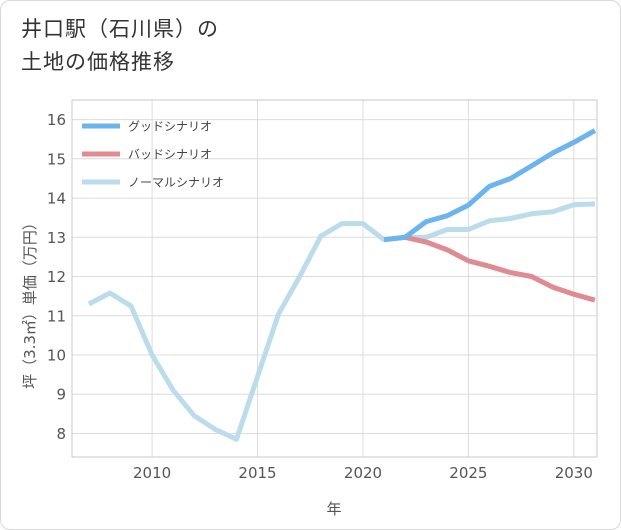 This screenshot has width=621, height=530. Describe the element at coordinates (56, 120) in the screenshot. I see `y-tick-label: 16` at that location.